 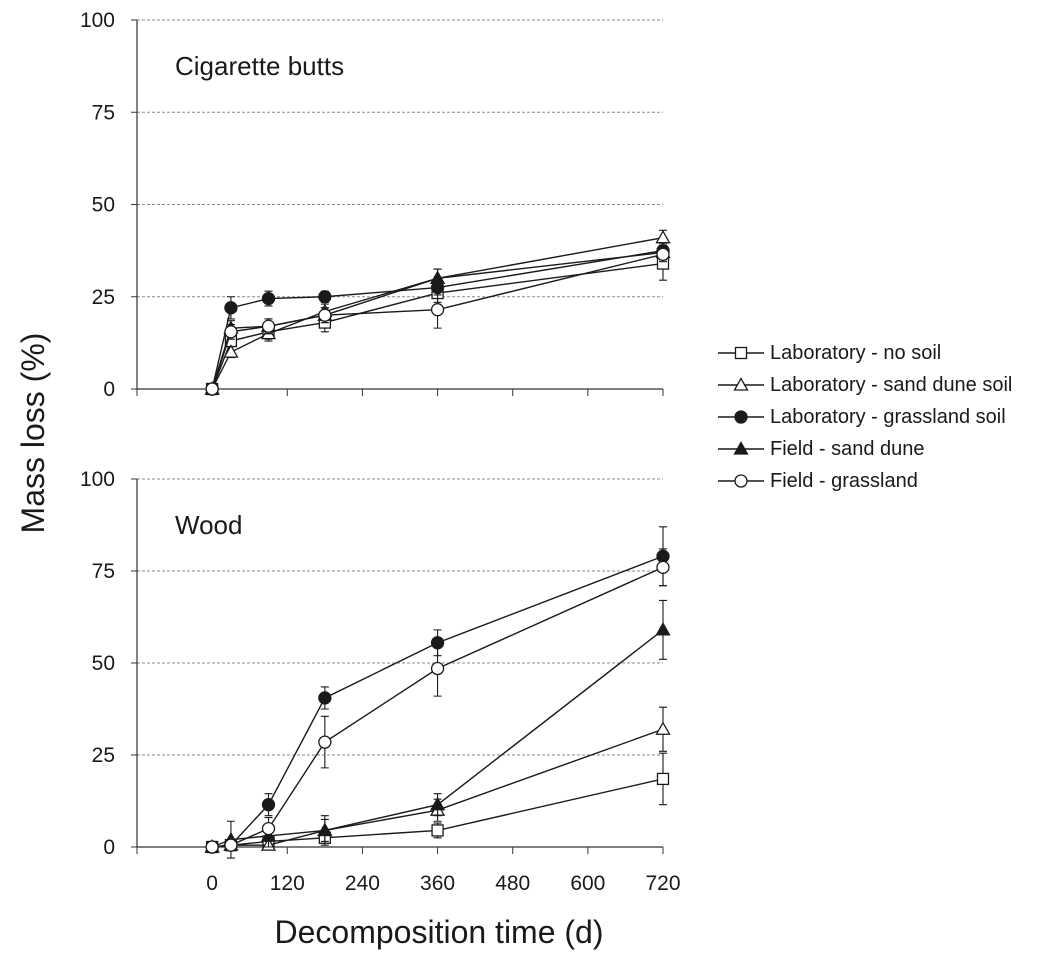 I want to click on legend-item-laboratory-no-soil: Laboratory - no soil, so click(x=864, y=353).